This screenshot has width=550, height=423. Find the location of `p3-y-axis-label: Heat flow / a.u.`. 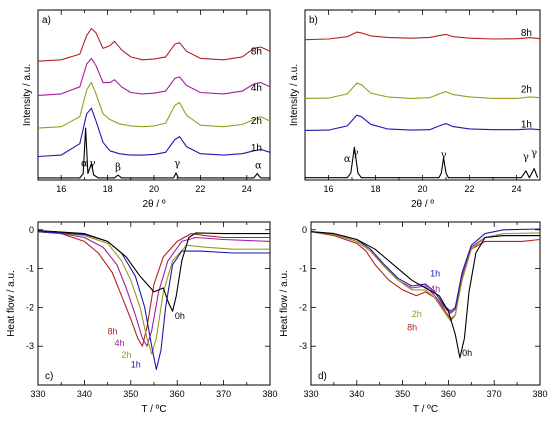

p3-y-axis-label: Heat flow / a.u. is located at coordinates (11, 303).